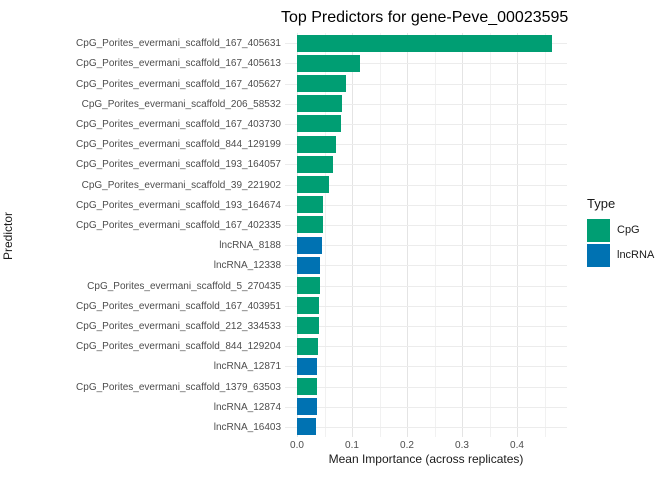 The height and width of the screenshot is (480, 672). Describe the element at coordinates (426, 459) in the screenshot. I see `x-axis-title: Mean Importance (across replicates)` at that location.